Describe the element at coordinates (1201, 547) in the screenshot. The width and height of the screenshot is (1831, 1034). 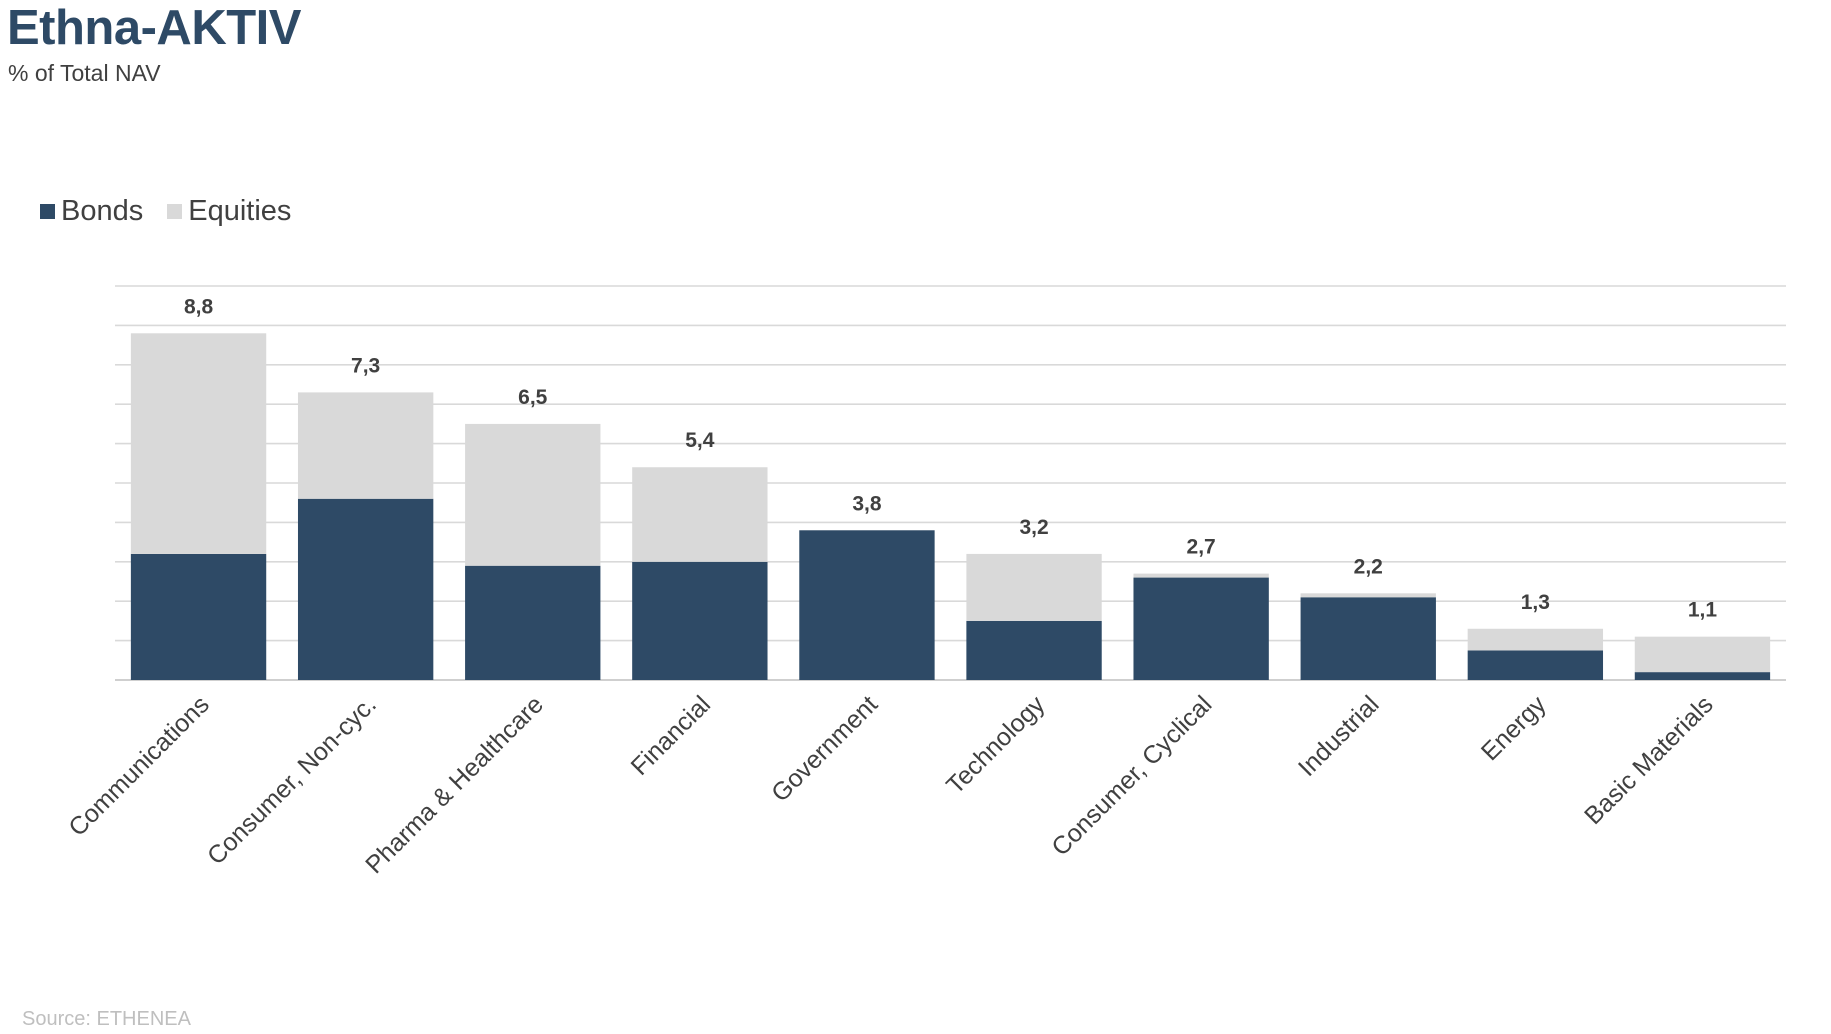
I see `total-label-6: 2,7` at that location.